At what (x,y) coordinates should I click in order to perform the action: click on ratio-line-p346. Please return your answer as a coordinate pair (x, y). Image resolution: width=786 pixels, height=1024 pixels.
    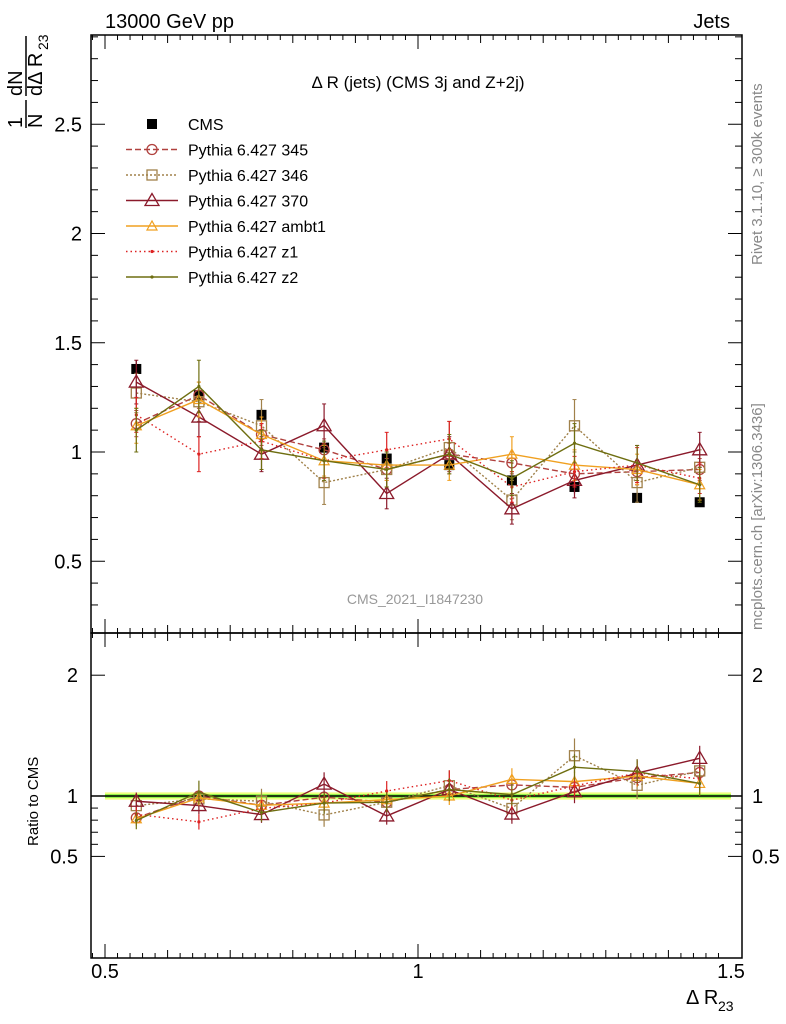
    Looking at the image, I should click on (418, 785).